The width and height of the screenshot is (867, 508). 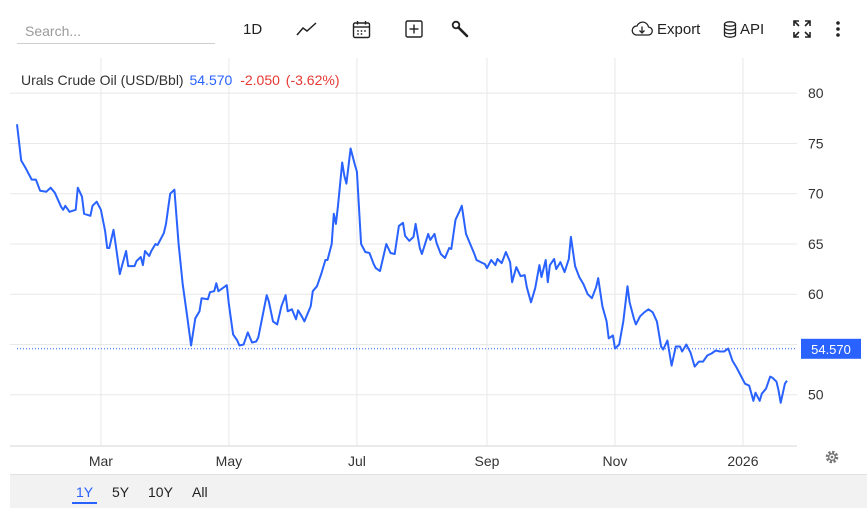 I want to click on api-label: API, so click(x=752, y=29).